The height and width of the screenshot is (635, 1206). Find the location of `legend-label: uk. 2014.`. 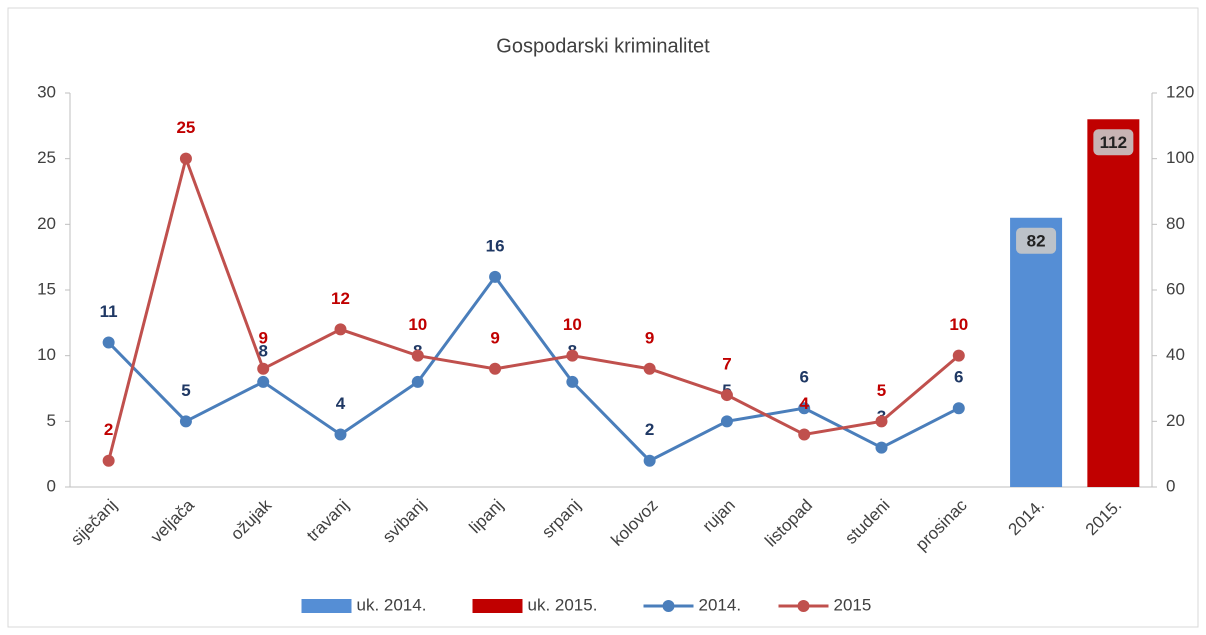

legend-label: uk. 2014. is located at coordinates (392, 604).